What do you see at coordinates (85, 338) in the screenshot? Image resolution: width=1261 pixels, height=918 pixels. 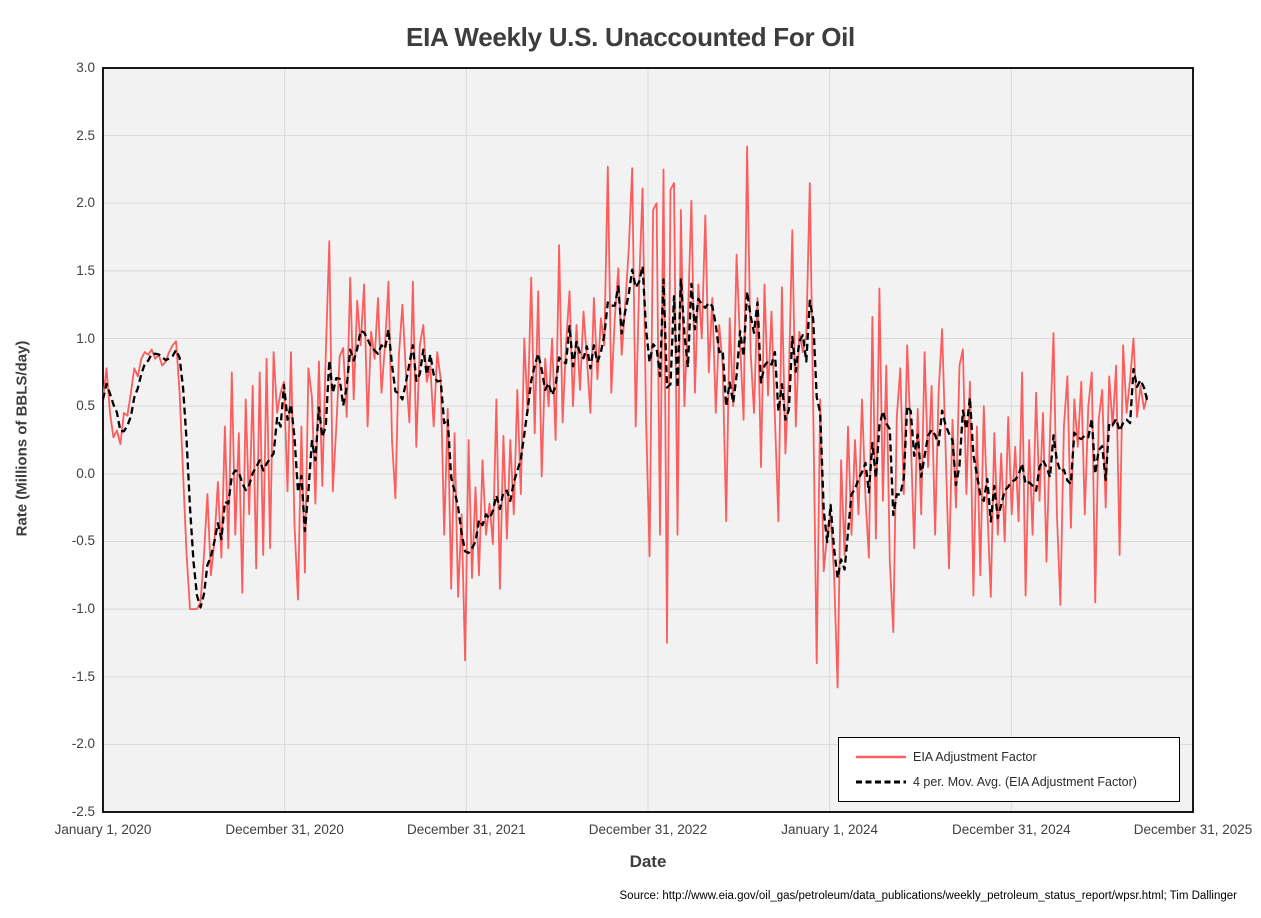 I see `y-tick-label: 1.0` at bounding box center [85, 338].